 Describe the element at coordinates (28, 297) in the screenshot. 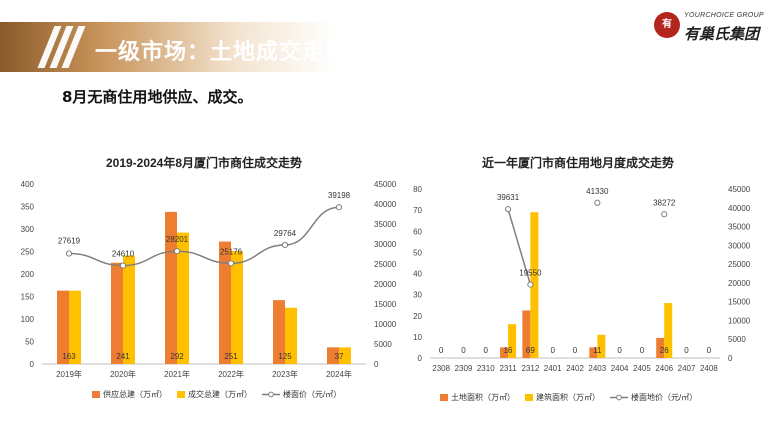

I see `y-tick-left: 150` at that location.